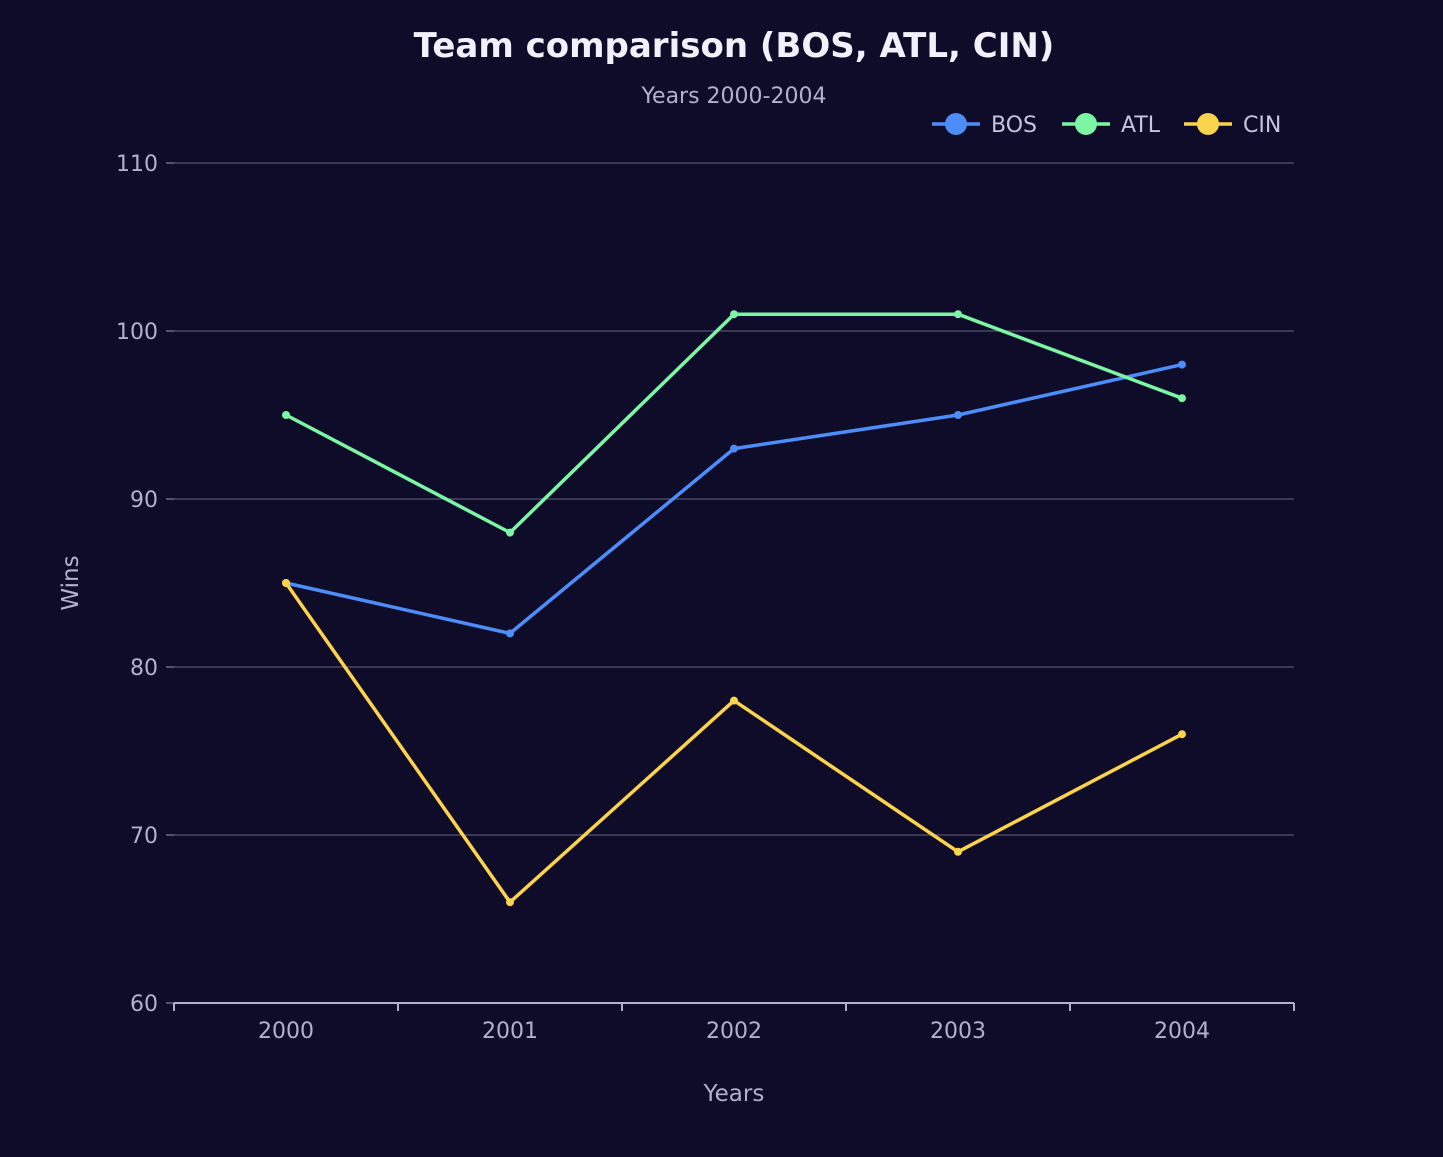  What do you see at coordinates (1111, 125) in the screenshot?
I see `legend-item-atl: ATL` at bounding box center [1111, 125].